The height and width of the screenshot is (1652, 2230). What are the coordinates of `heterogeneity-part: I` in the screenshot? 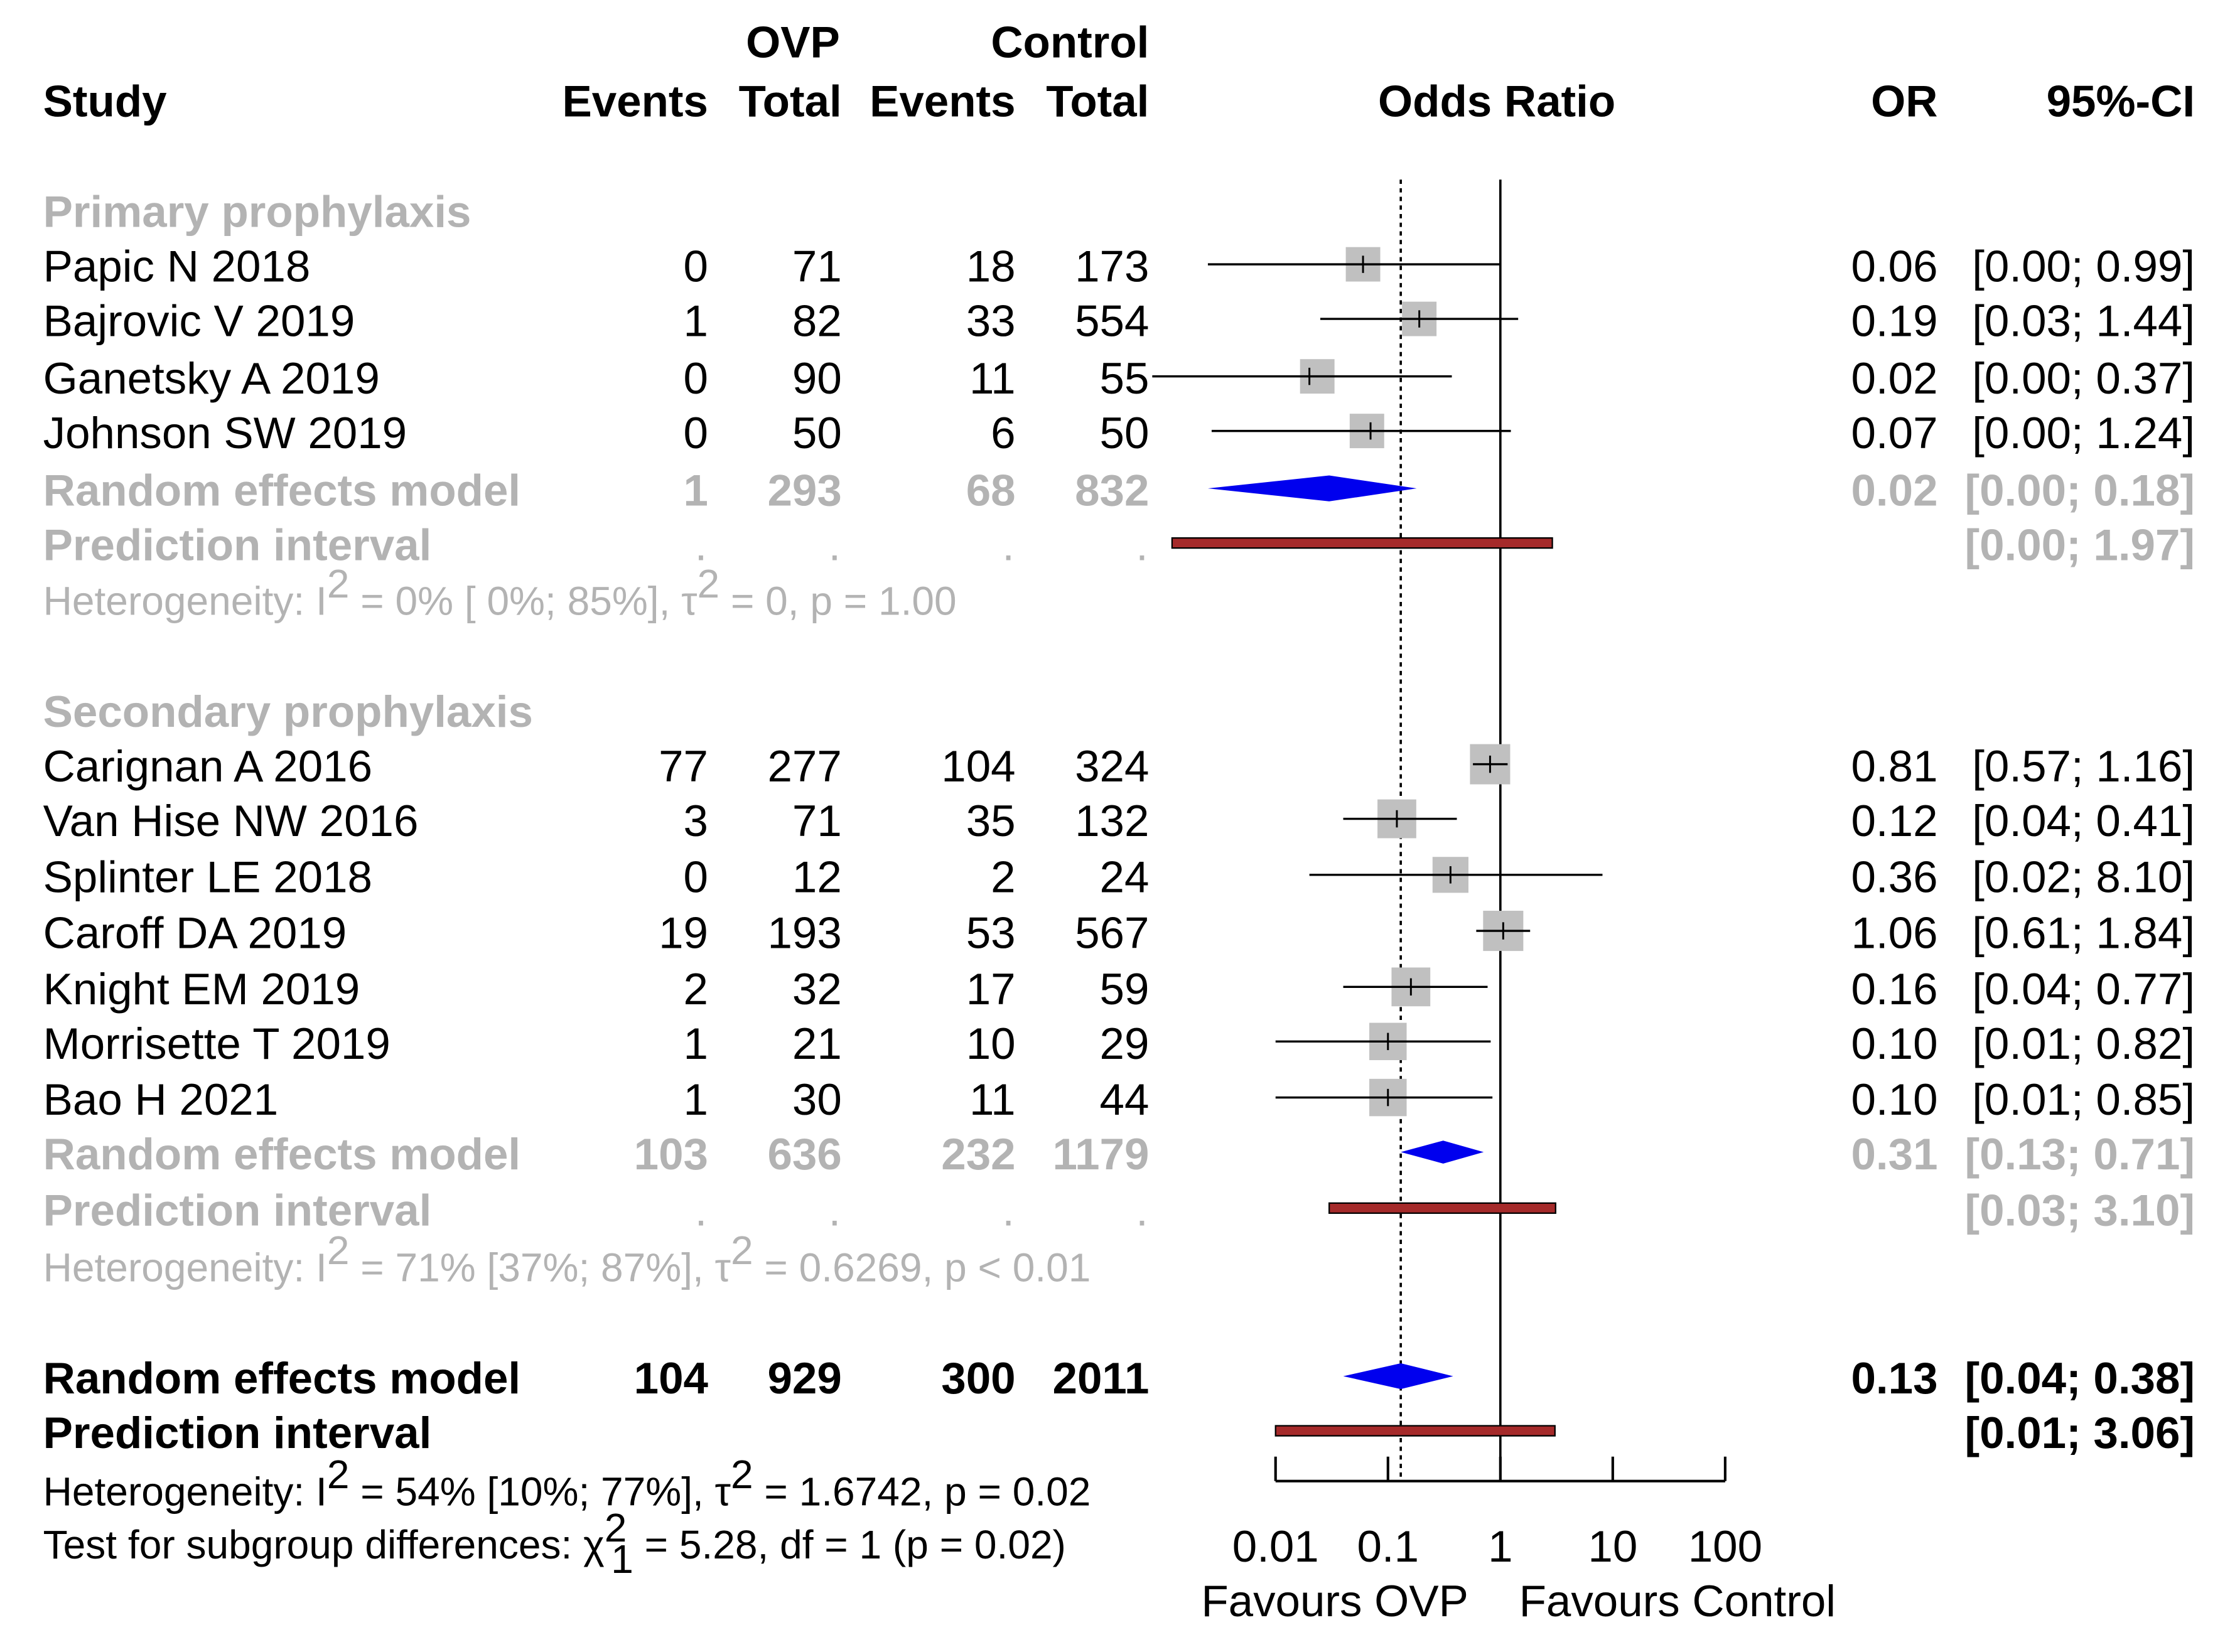 It's located at (321, 1492).